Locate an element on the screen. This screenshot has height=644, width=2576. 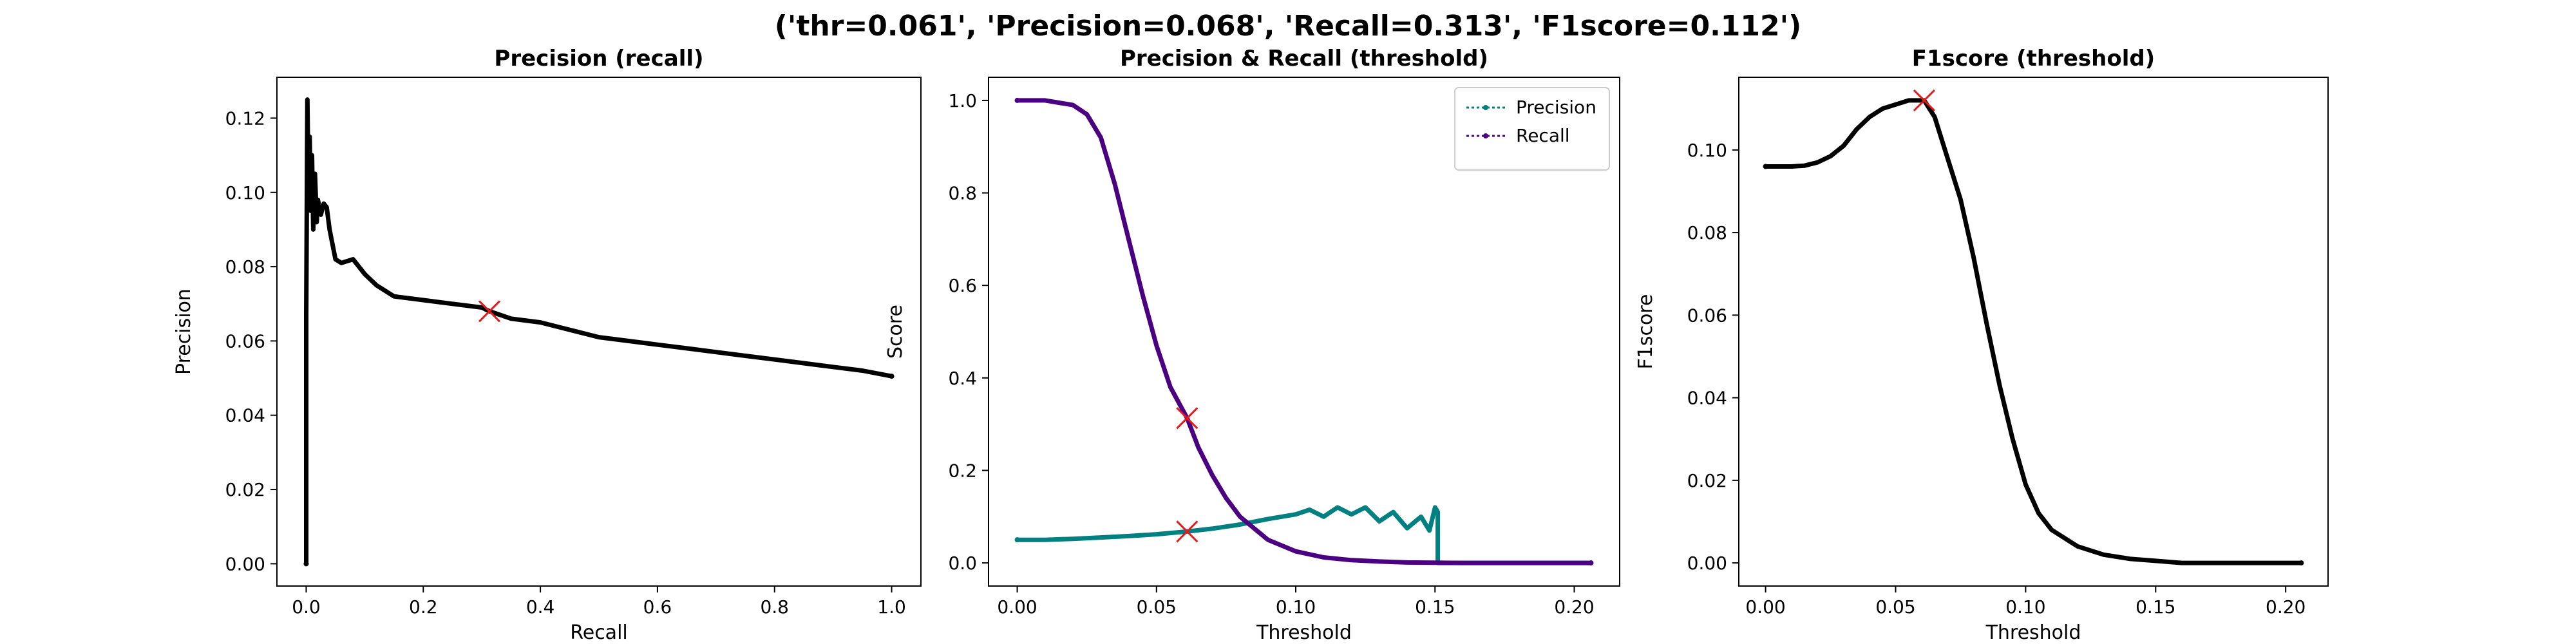
legend: Precision Recall is located at coordinates (1532, 129).